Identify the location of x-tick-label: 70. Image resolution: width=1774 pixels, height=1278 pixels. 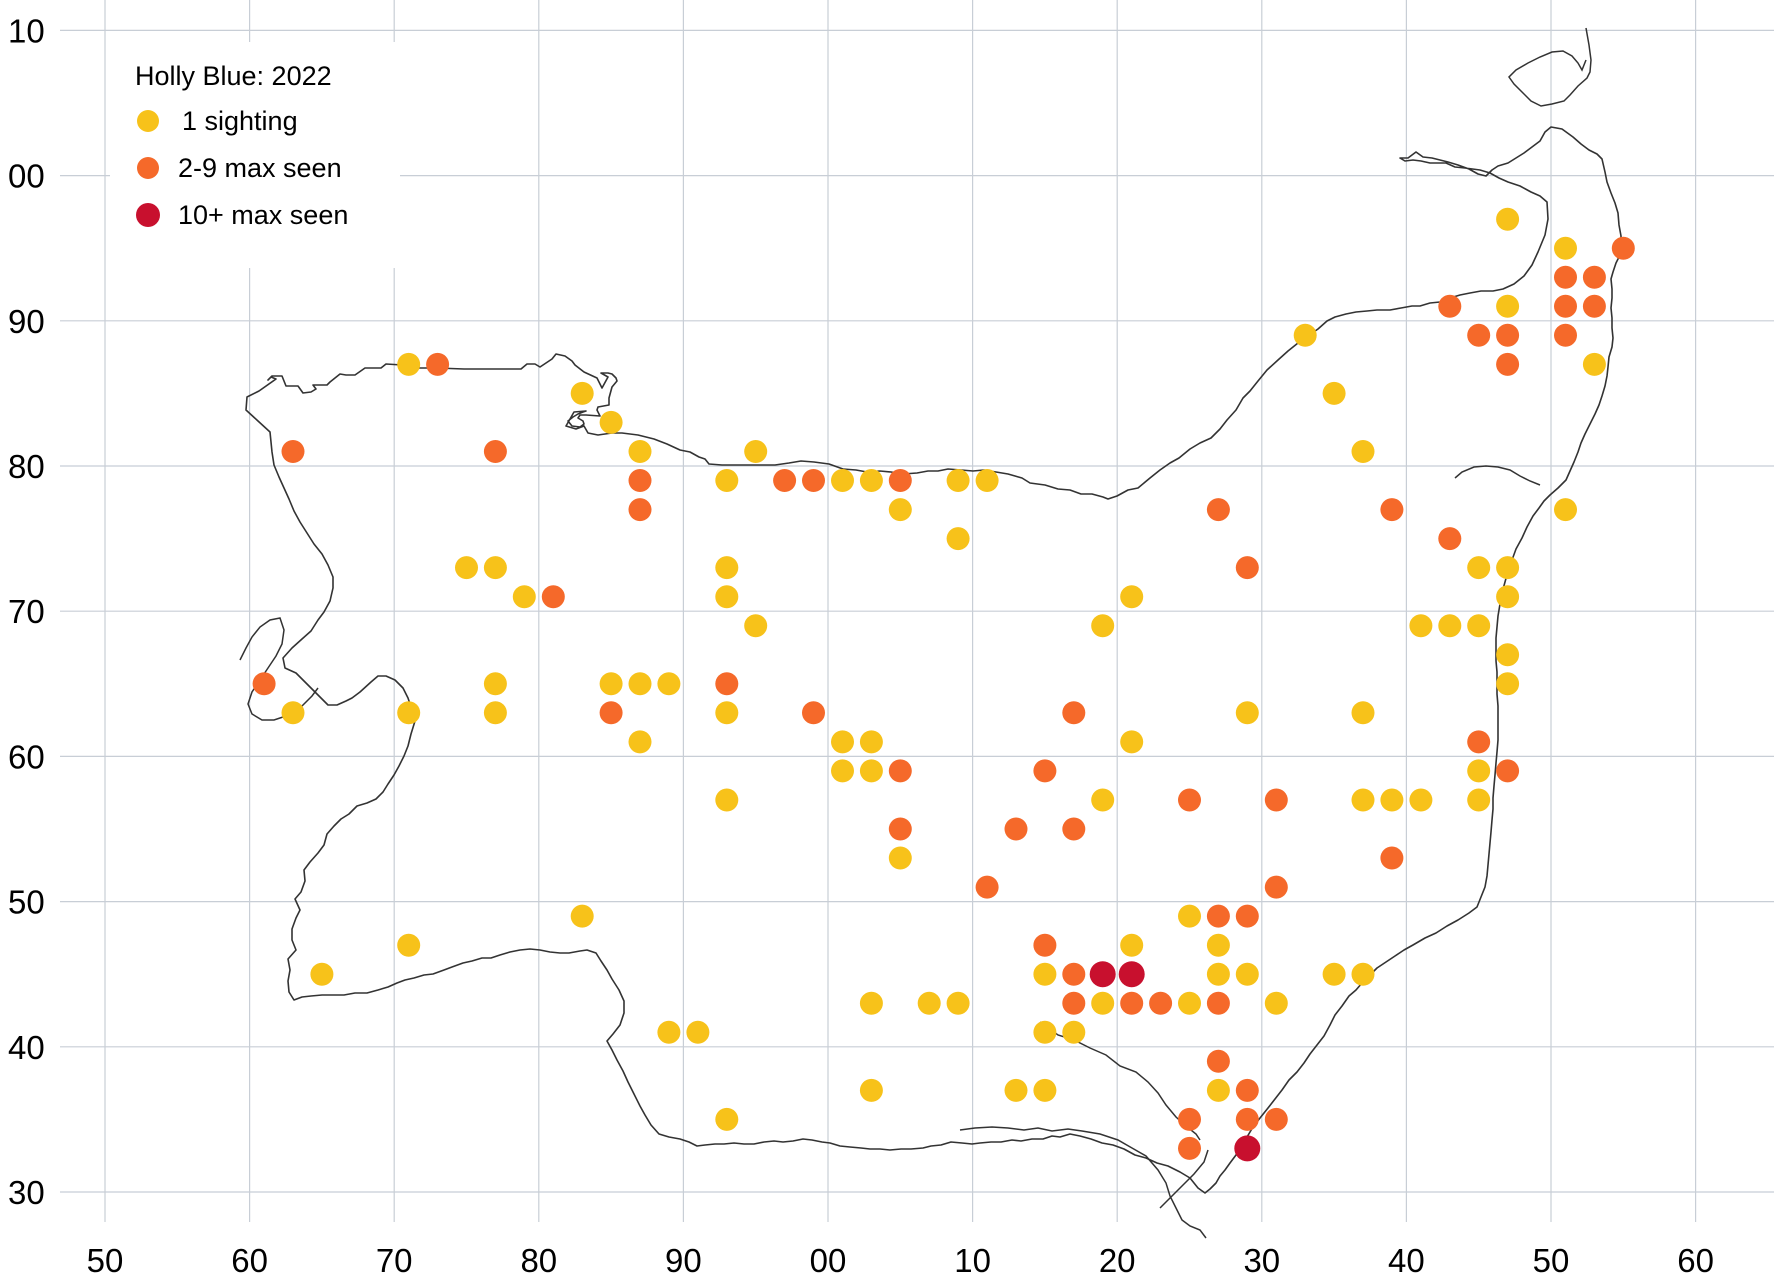
(394, 1260).